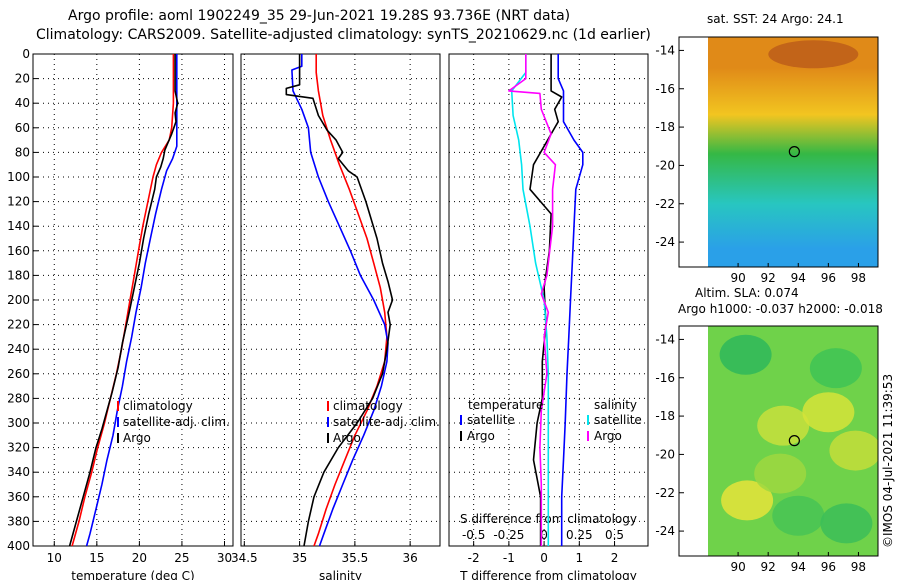  I want to click on temperature-ytick-label: 400, so click(18, 546).